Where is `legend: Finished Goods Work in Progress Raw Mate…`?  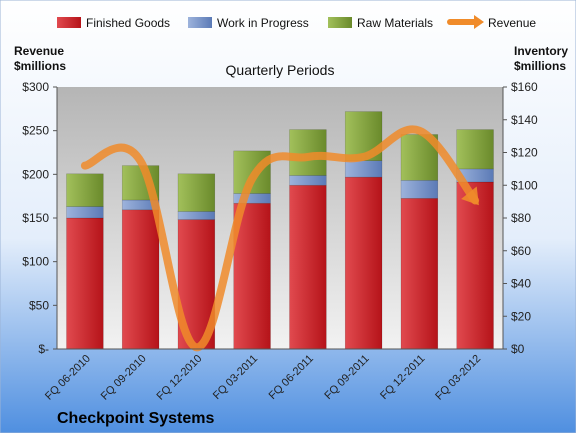
legend: Finished Goods Work in Progress Raw Mate… is located at coordinates (296, 22).